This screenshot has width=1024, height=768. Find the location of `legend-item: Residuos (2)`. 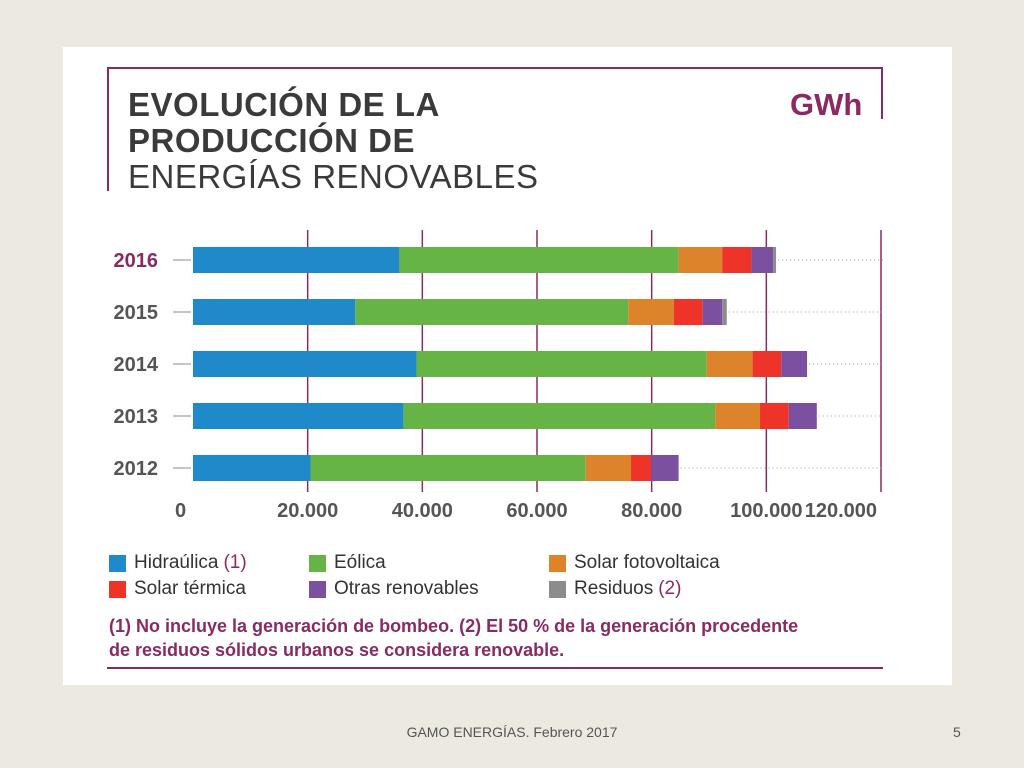

legend-item: Residuos (2) is located at coordinates (615, 589).